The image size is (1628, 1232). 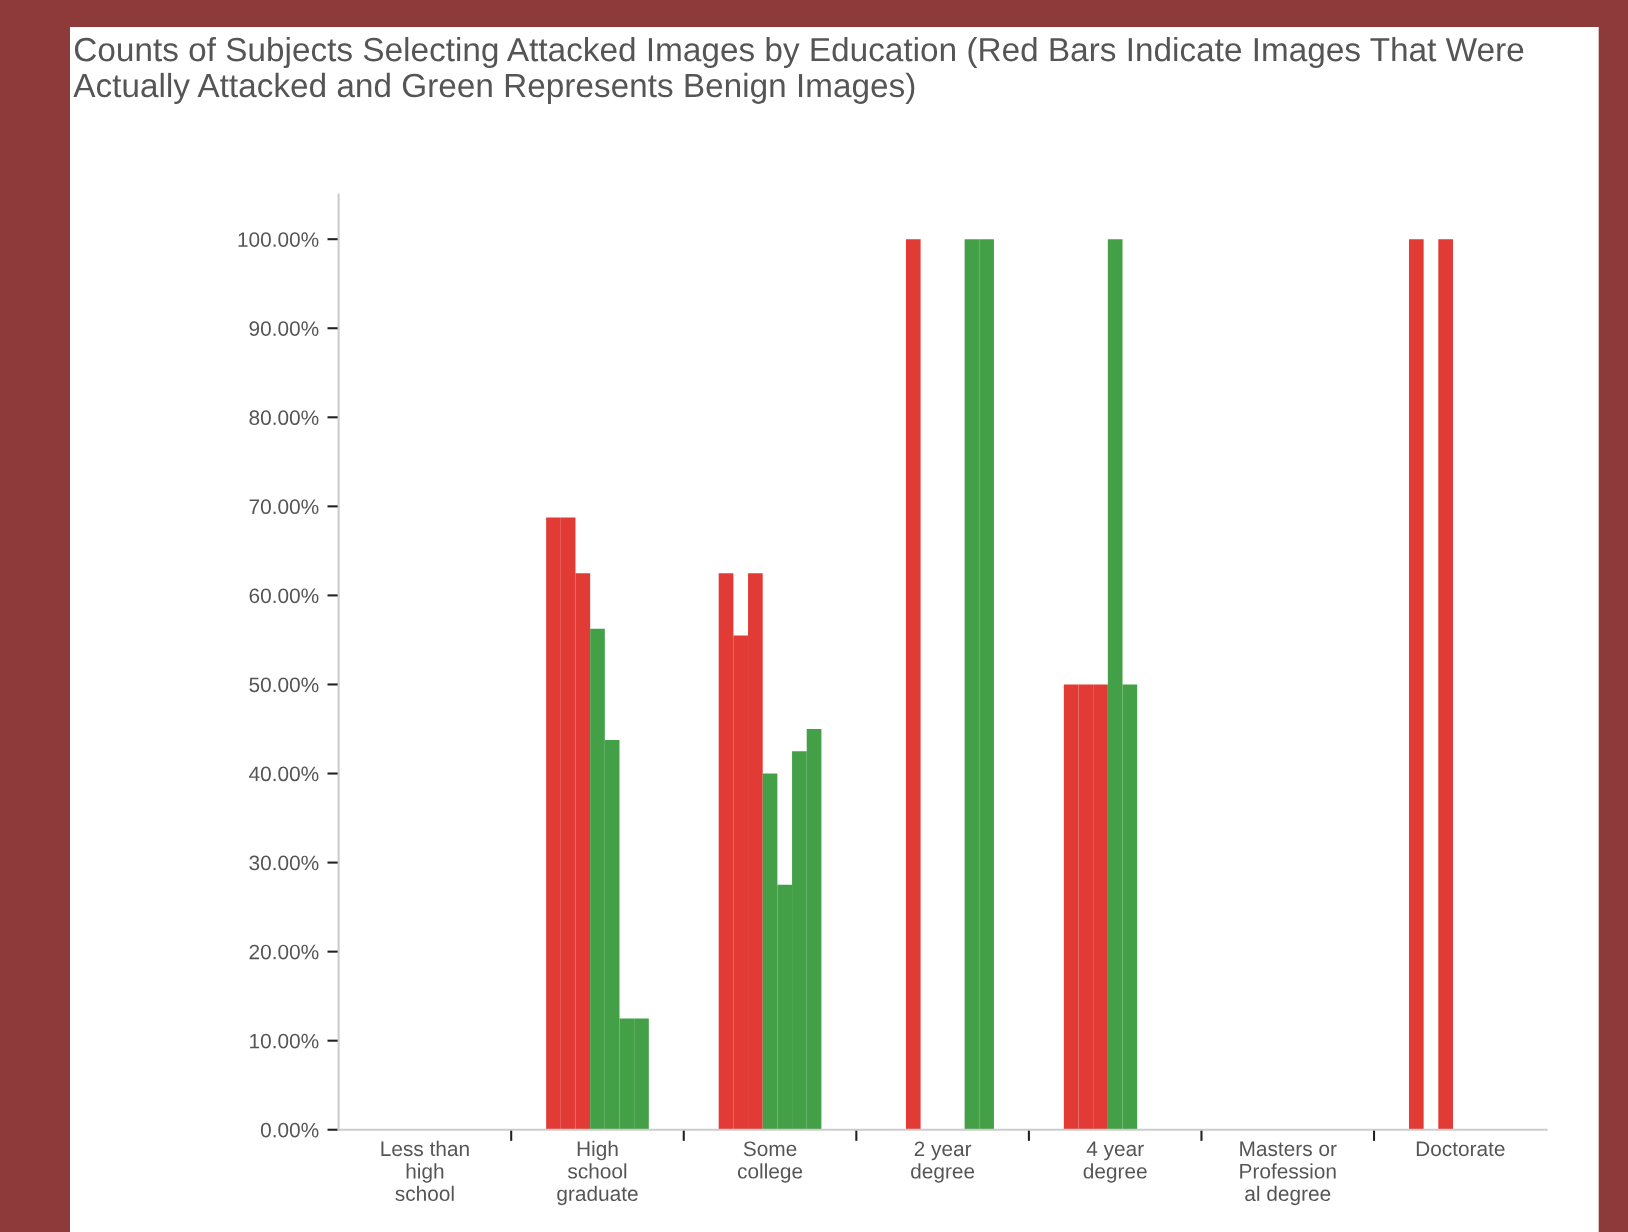 What do you see at coordinates (284, 863) in the screenshot?
I see `y-tick-label: 30.00%` at bounding box center [284, 863].